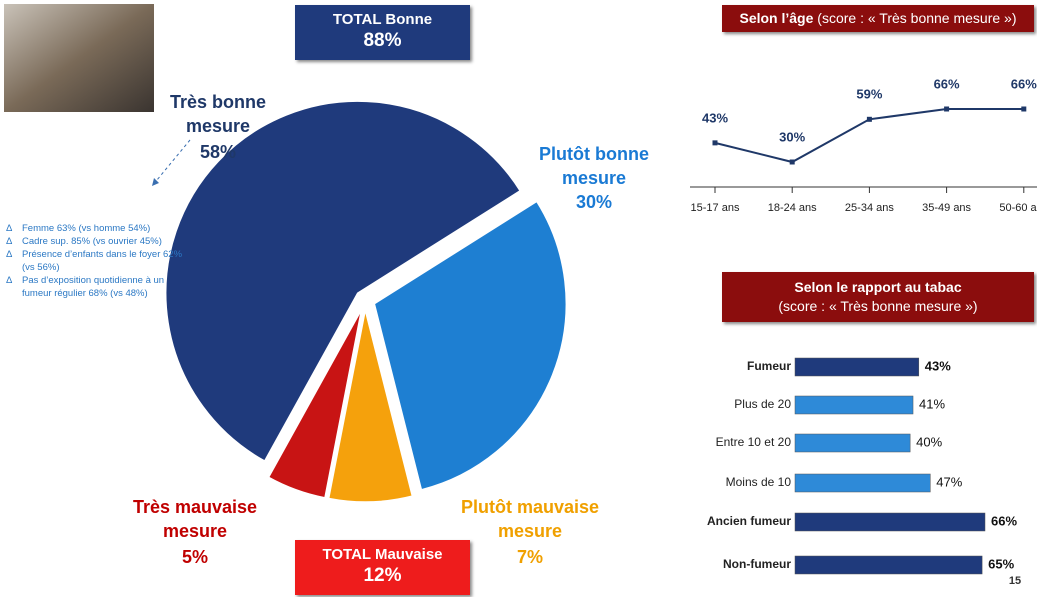  Describe the element at coordinates (594, 202) in the screenshot. I see `slice-value: 30%` at that location.